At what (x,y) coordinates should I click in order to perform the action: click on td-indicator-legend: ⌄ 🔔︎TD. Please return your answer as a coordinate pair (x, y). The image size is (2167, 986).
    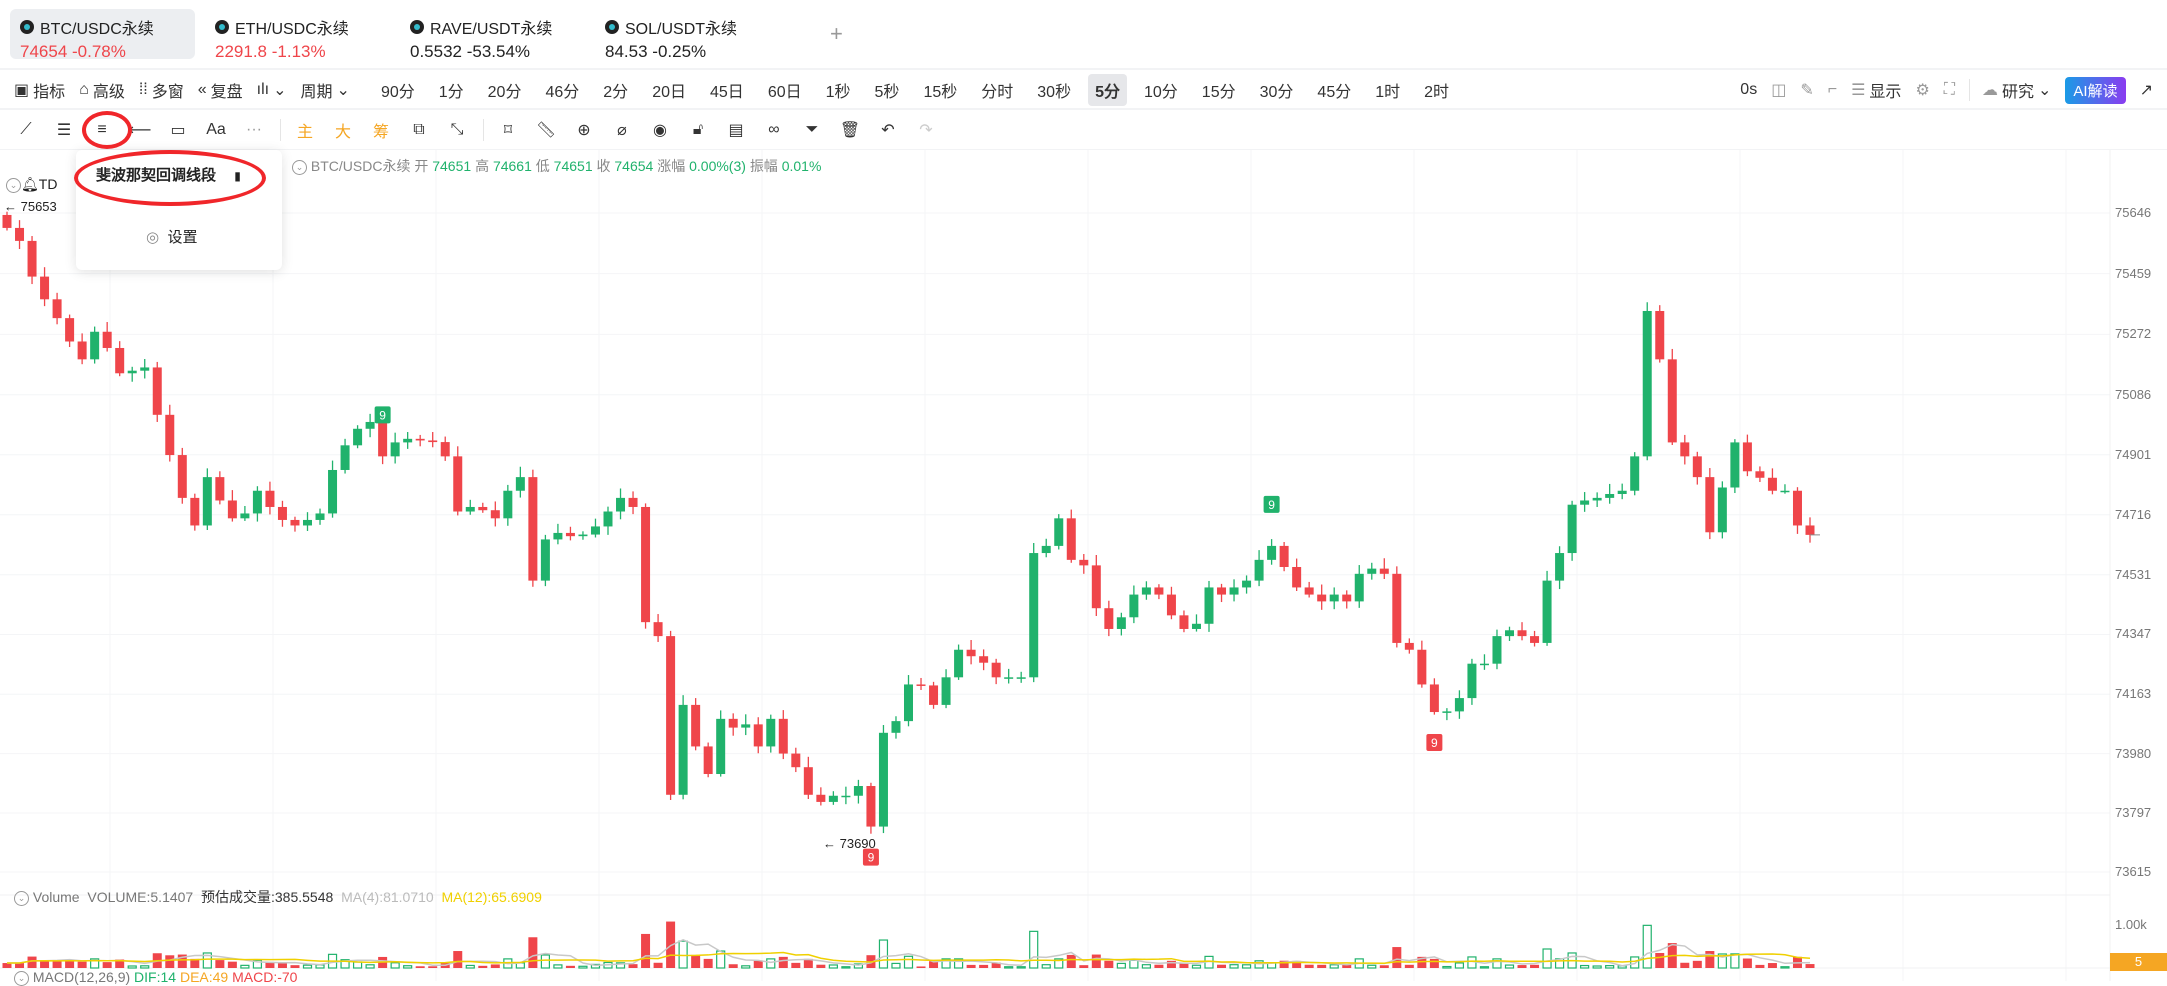
    Looking at the image, I should click on (31, 184).